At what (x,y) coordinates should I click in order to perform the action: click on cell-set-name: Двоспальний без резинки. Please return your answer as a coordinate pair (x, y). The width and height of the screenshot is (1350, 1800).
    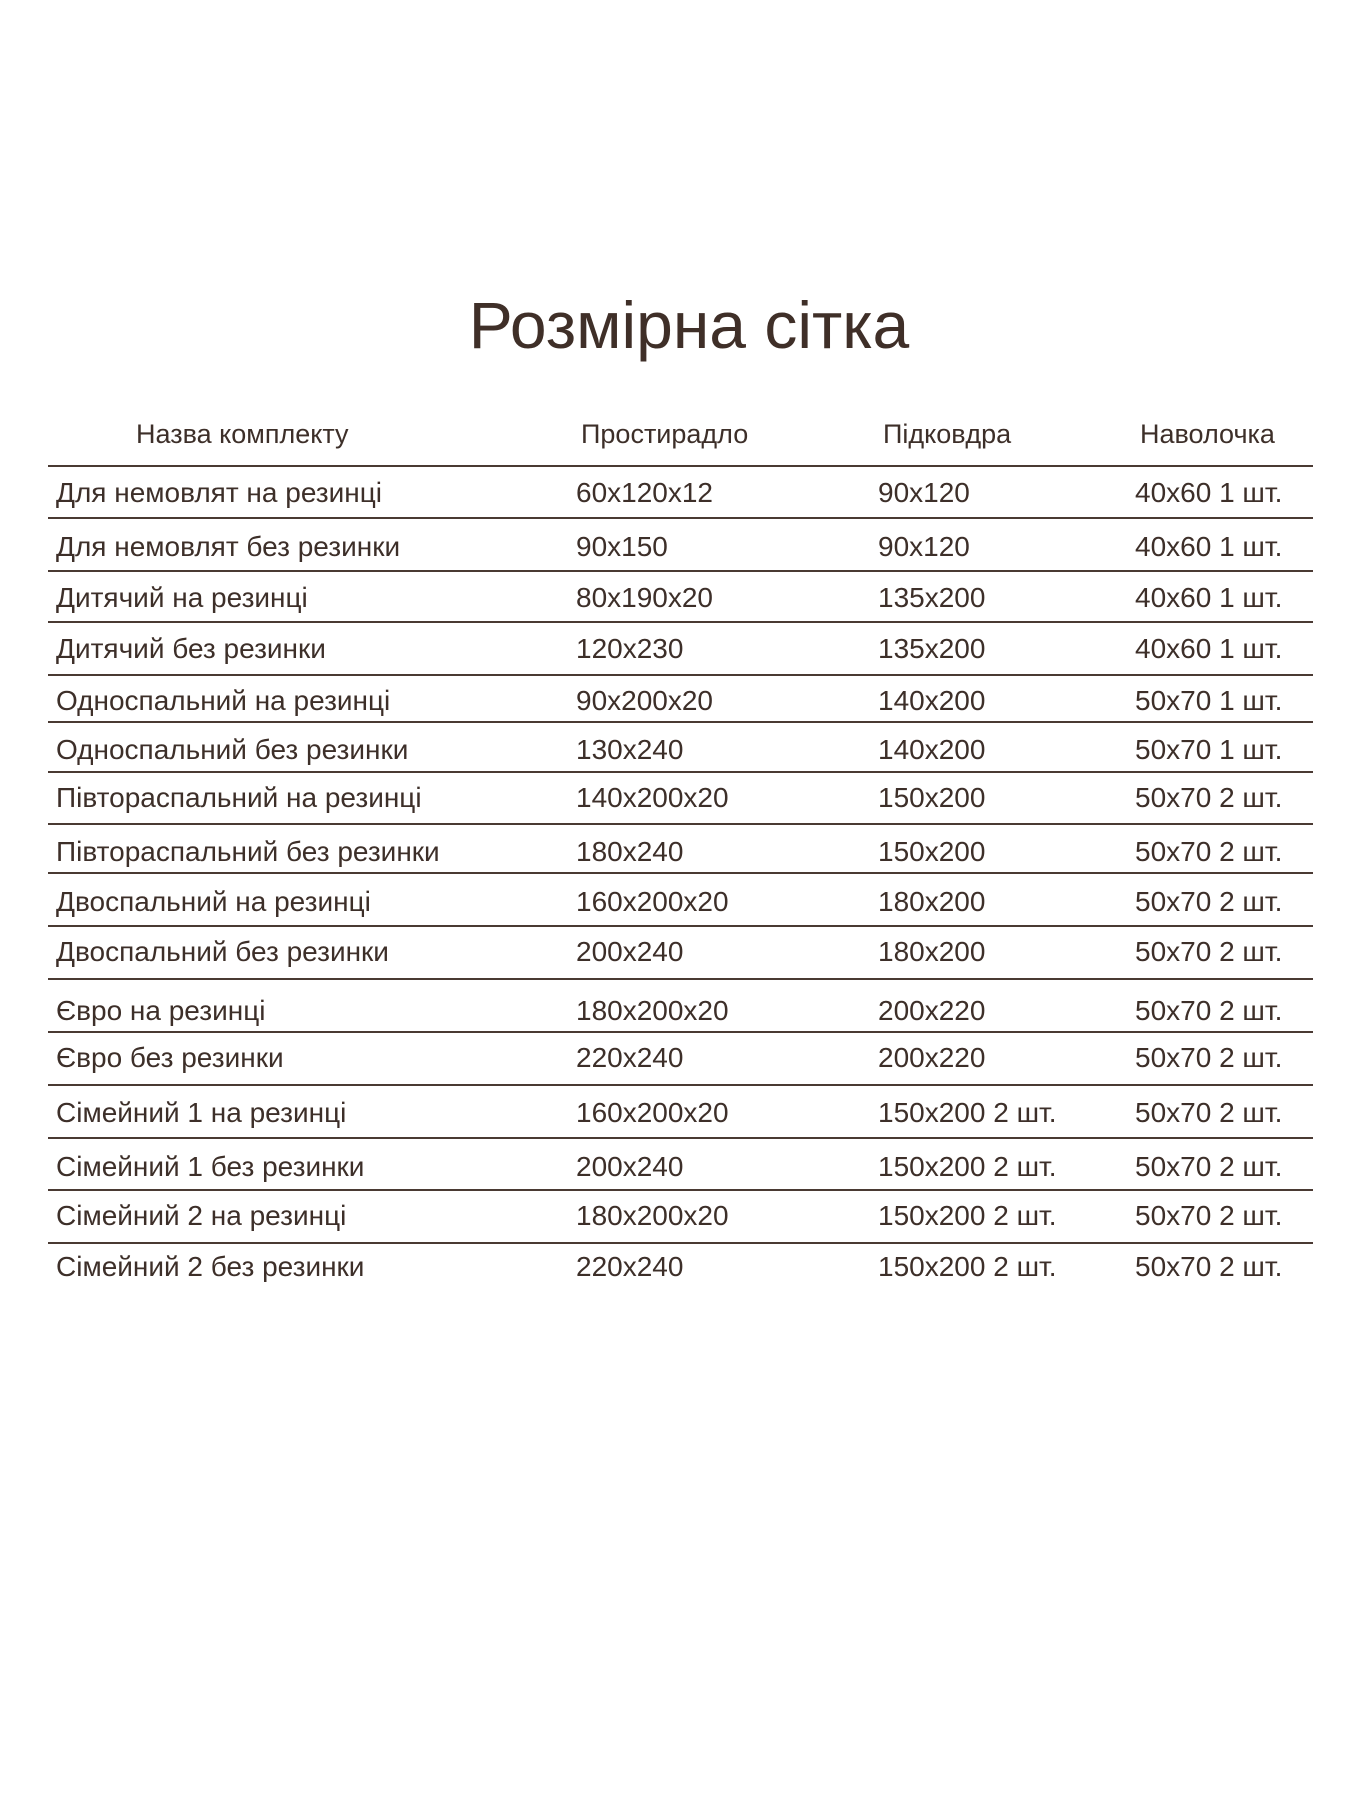
    Looking at the image, I should click on (222, 951).